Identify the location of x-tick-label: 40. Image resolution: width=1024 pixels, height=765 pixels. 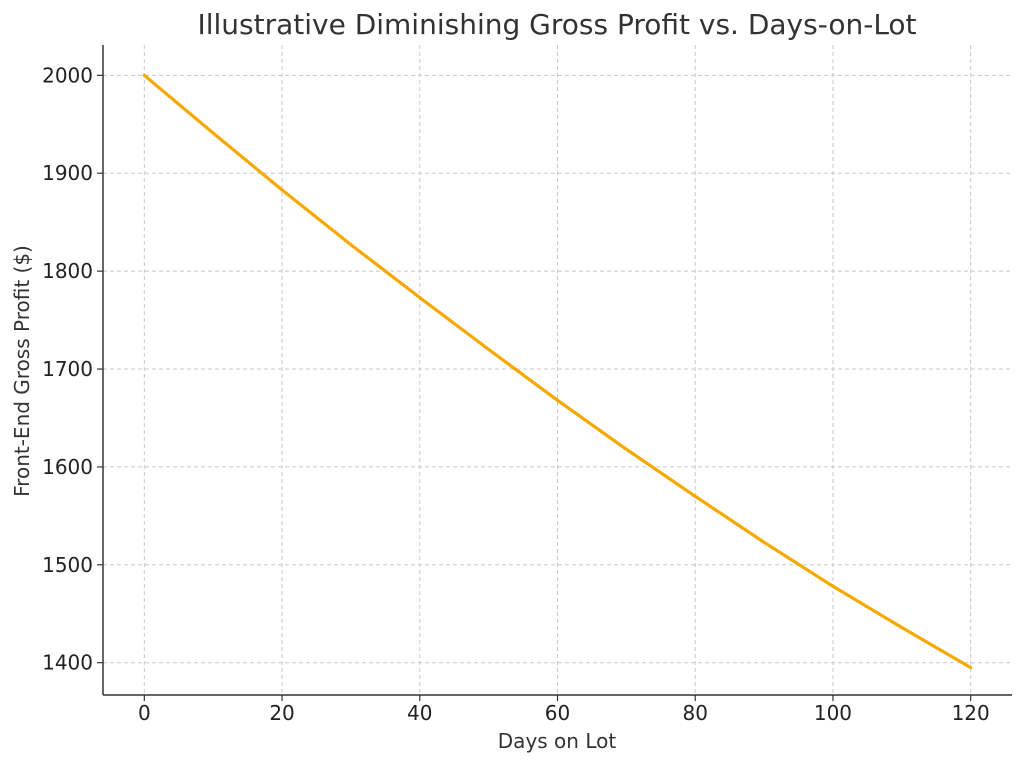
(419, 713).